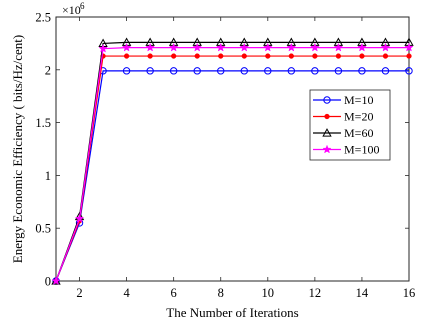 The image size is (423, 329). I want to click on y-tick-label: 0, so click(48, 282).